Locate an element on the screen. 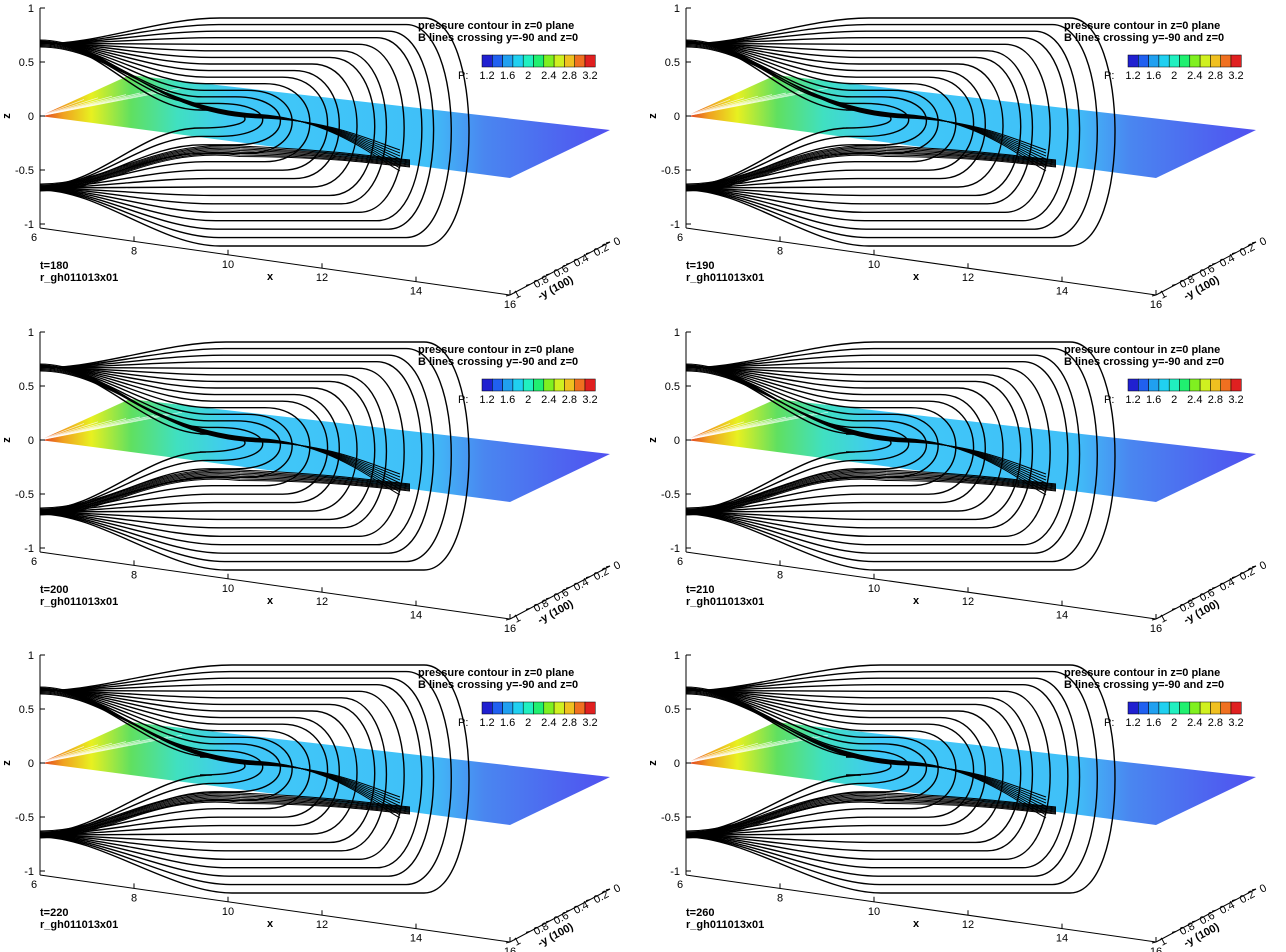  z-tick-label: 0 is located at coordinates (677, 441).